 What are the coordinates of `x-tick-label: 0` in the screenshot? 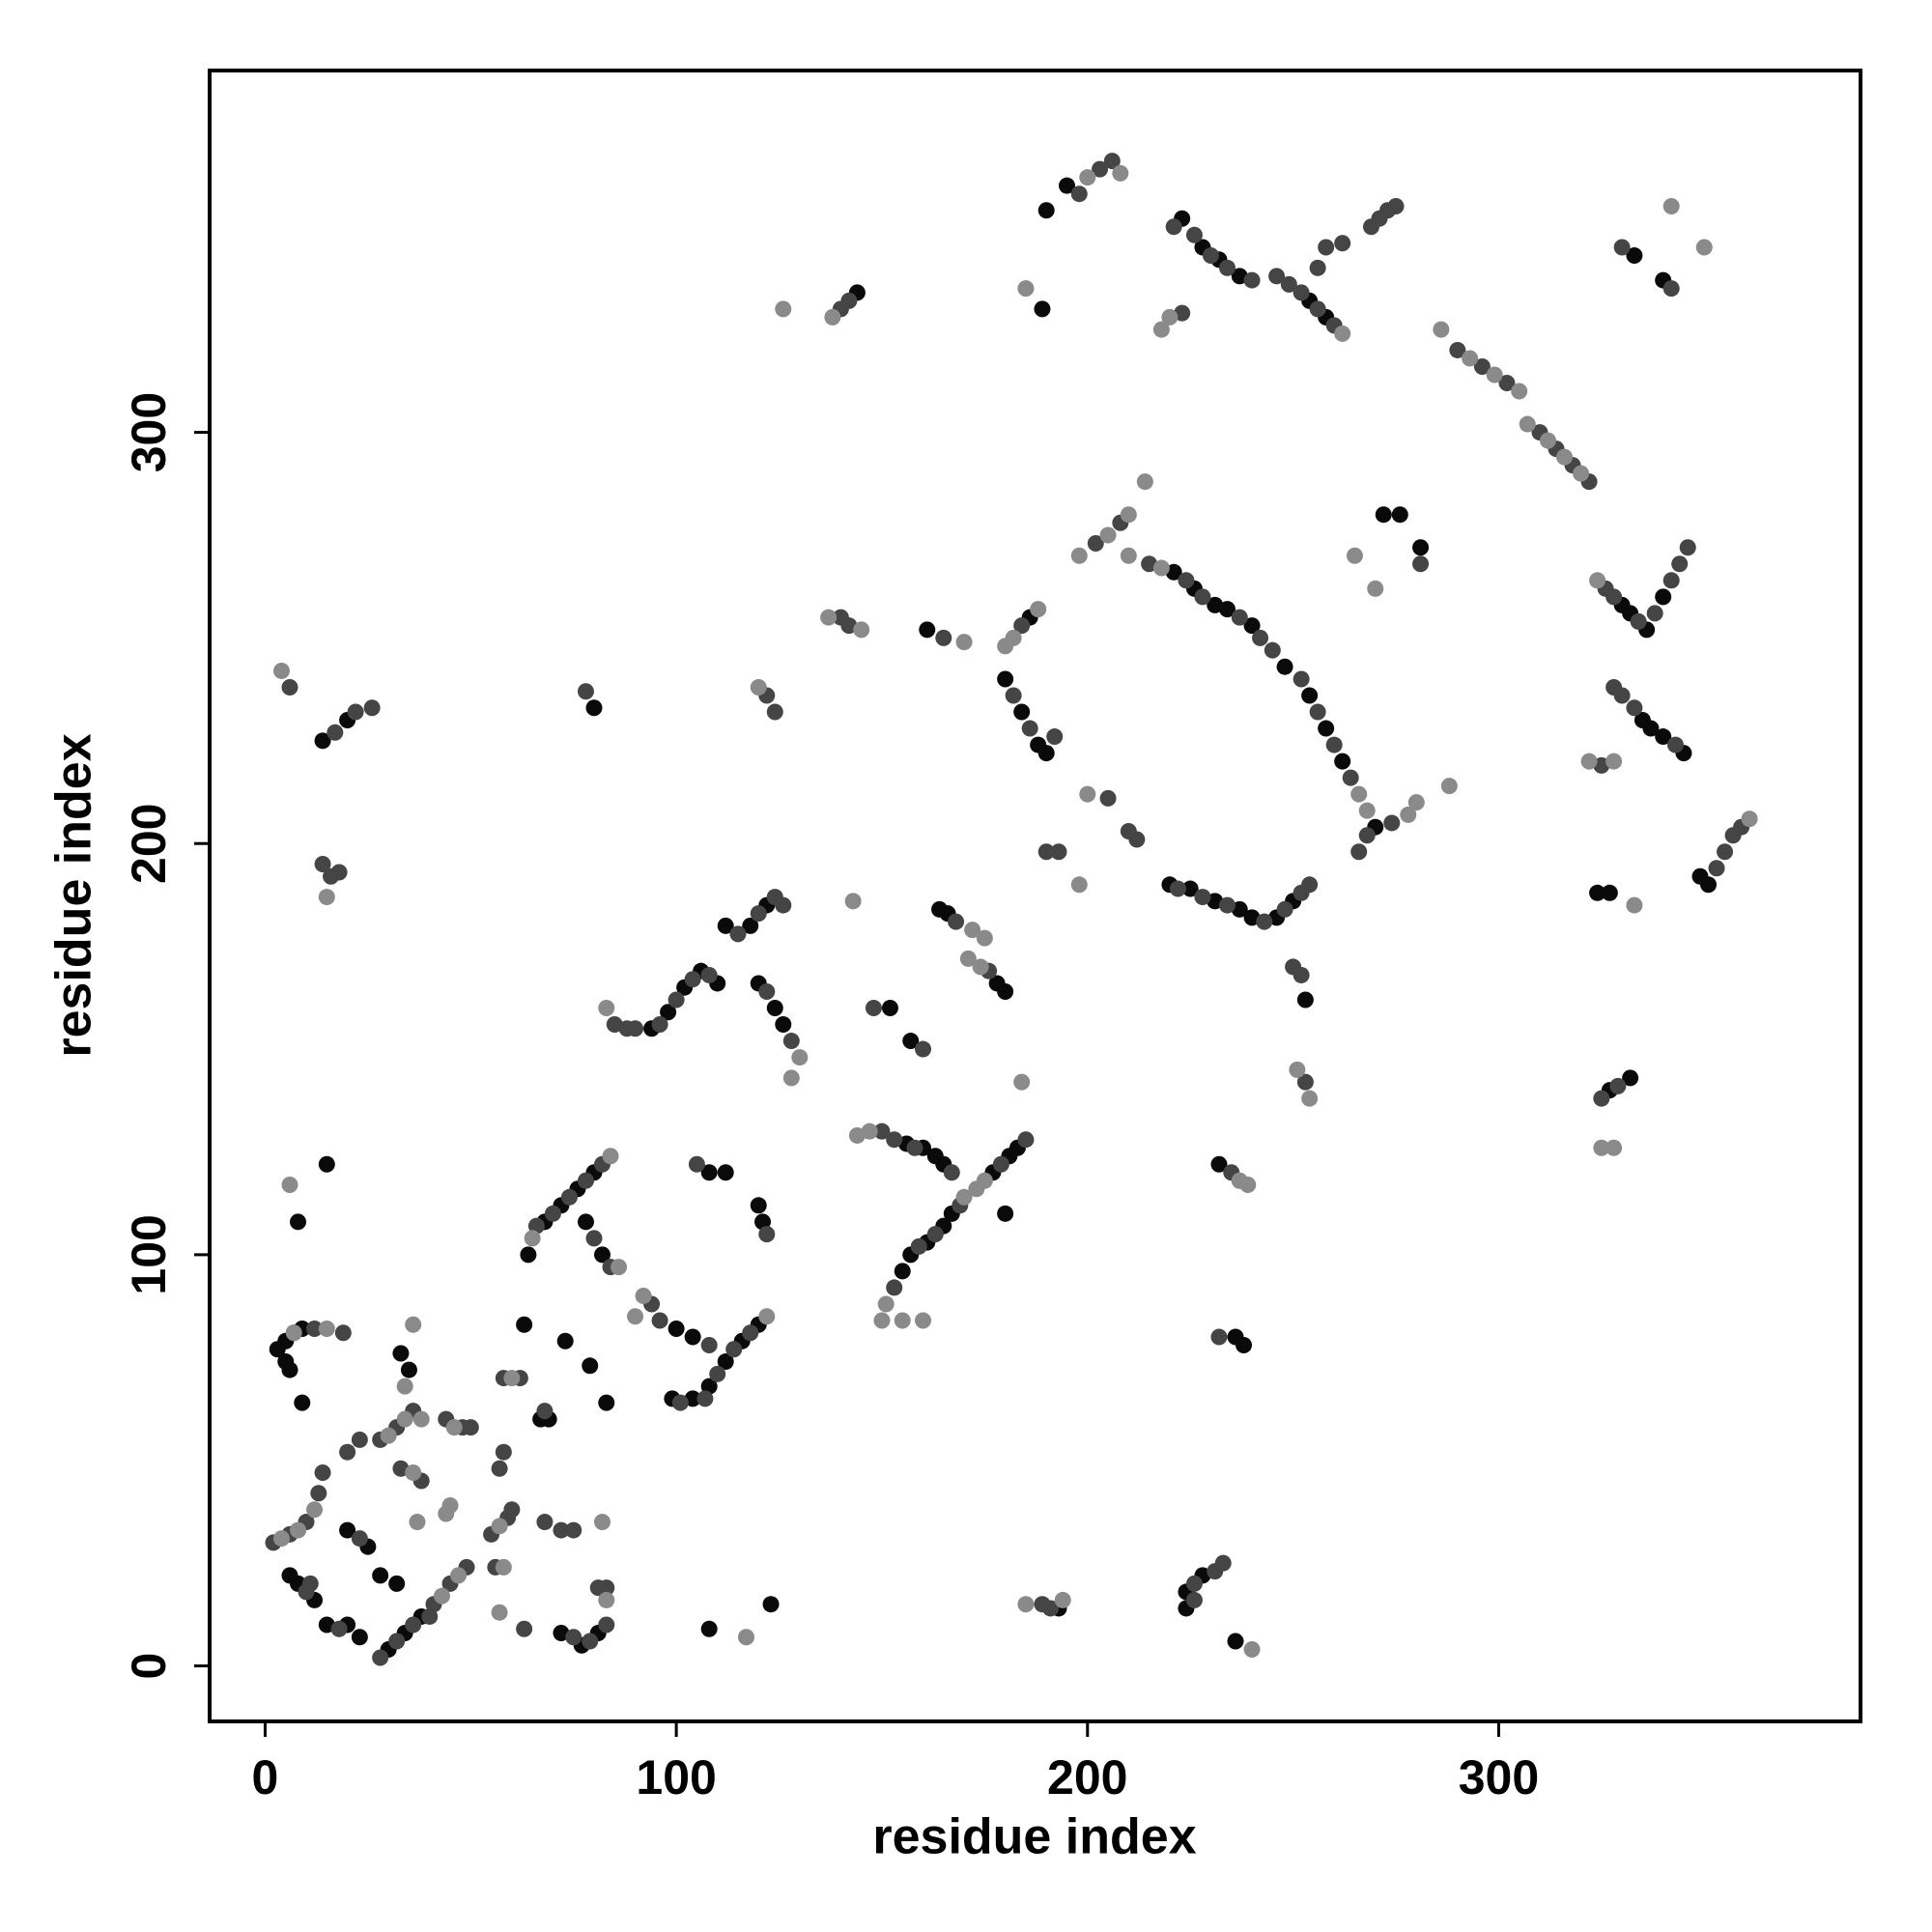 It's located at (265, 1777).